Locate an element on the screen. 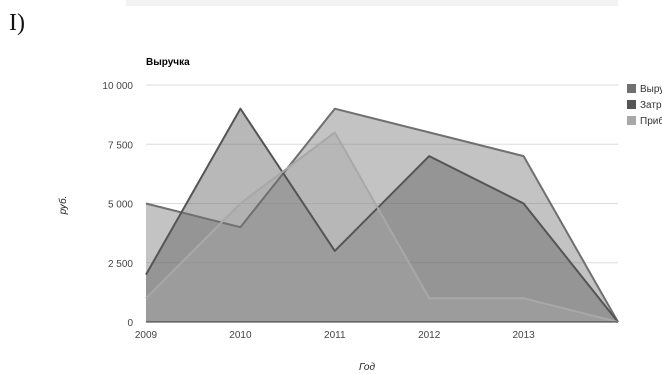  x-tick-label: 2013 is located at coordinates (523, 335).